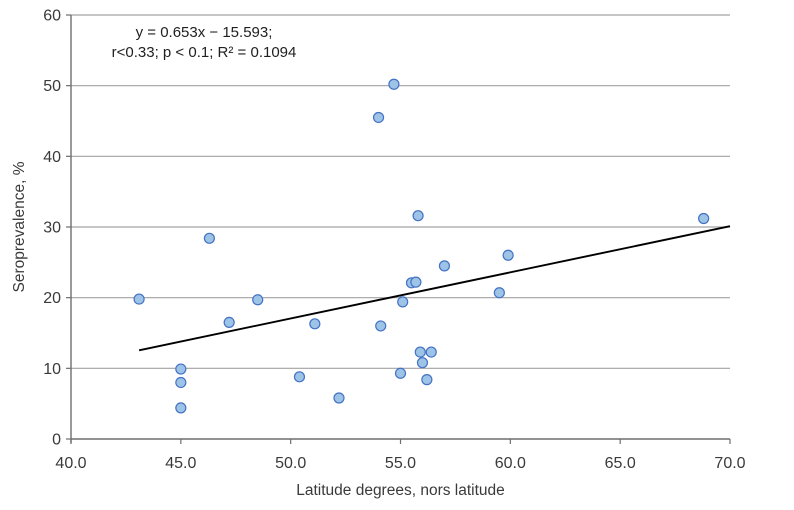 The height and width of the screenshot is (510, 794). What do you see at coordinates (204, 52) in the screenshot?
I see `regression-stats: r<0.33; p < 0.1; R² = 0.1094` at bounding box center [204, 52].